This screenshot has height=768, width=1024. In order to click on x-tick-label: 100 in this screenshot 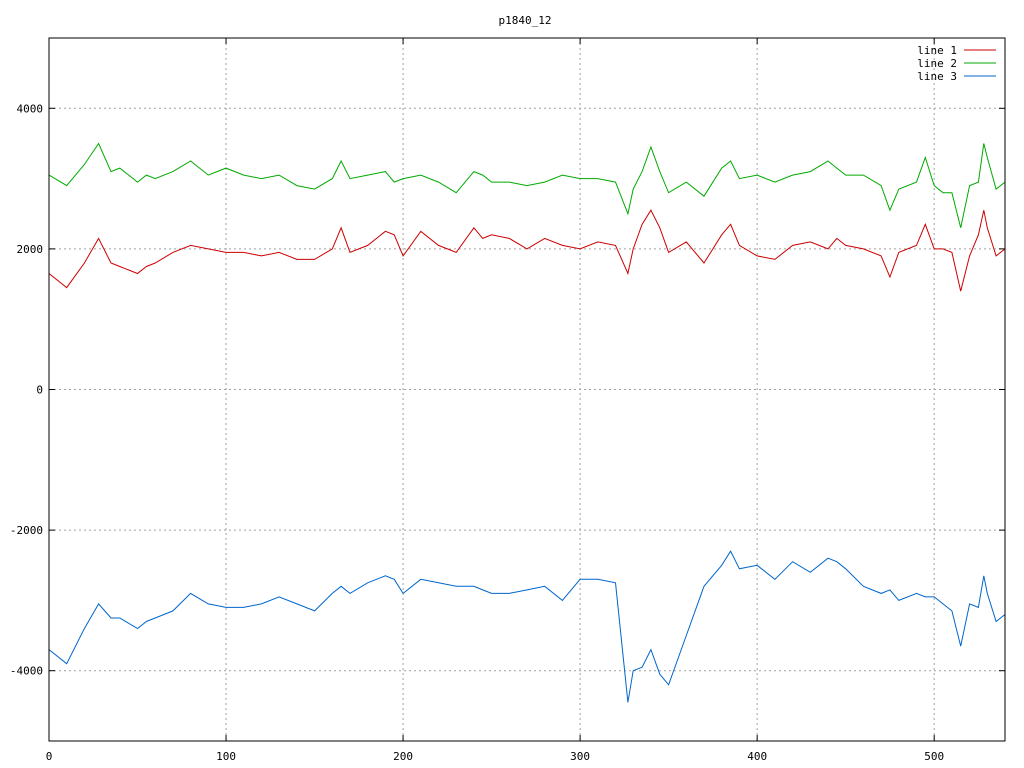, I will do `click(226, 756)`.